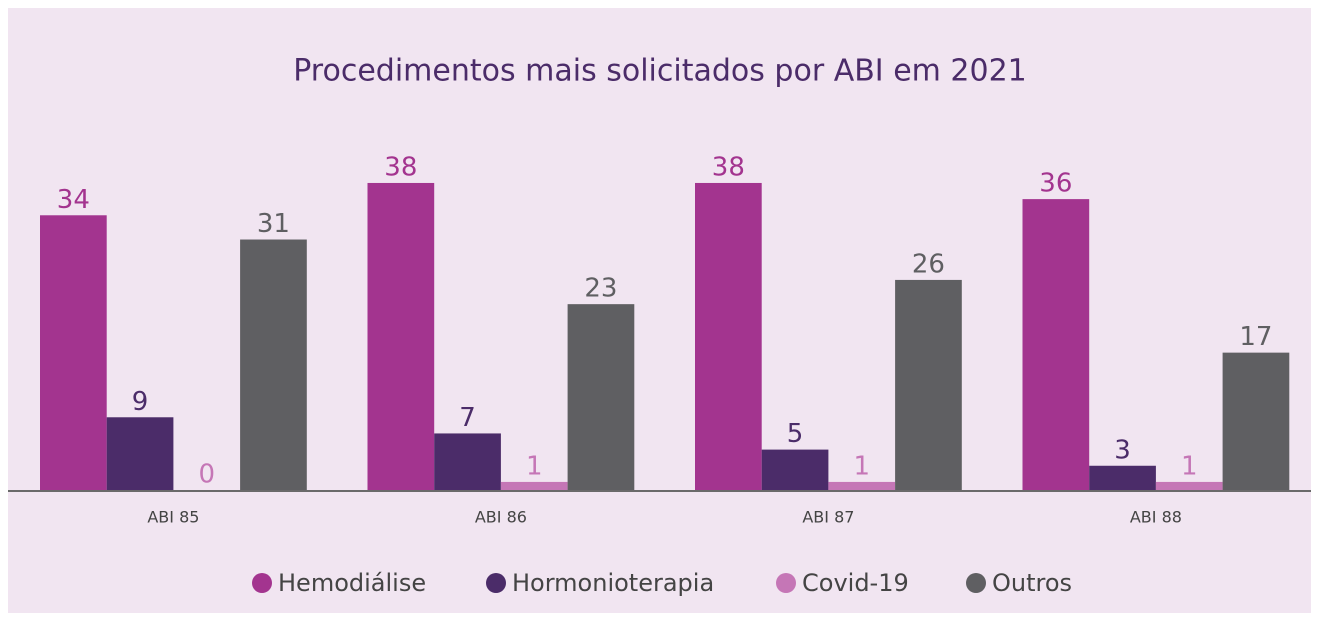 The image size is (1319, 621). What do you see at coordinates (928, 264) in the screenshot?
I see `value-label: 26` at bounding box center [928, 264].